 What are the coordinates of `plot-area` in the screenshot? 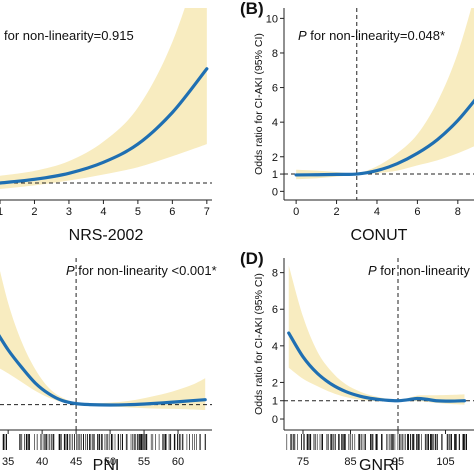 It's located at (379, 344).